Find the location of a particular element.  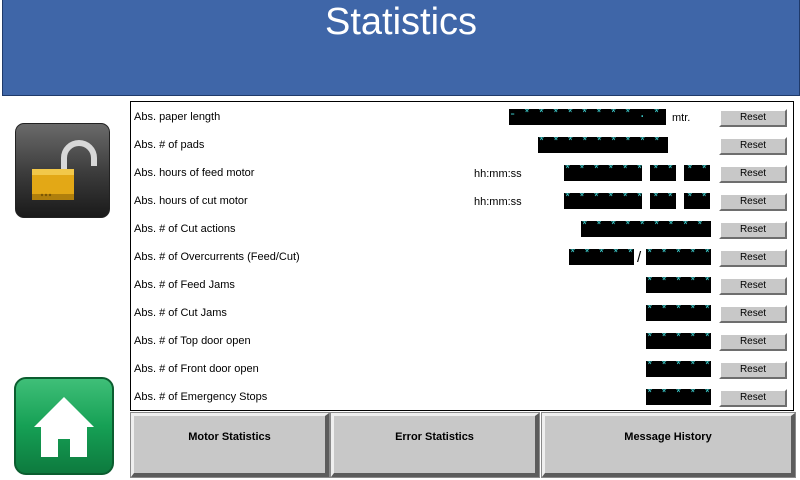

message-history-label: Message History is located at coordinates (668, 437).